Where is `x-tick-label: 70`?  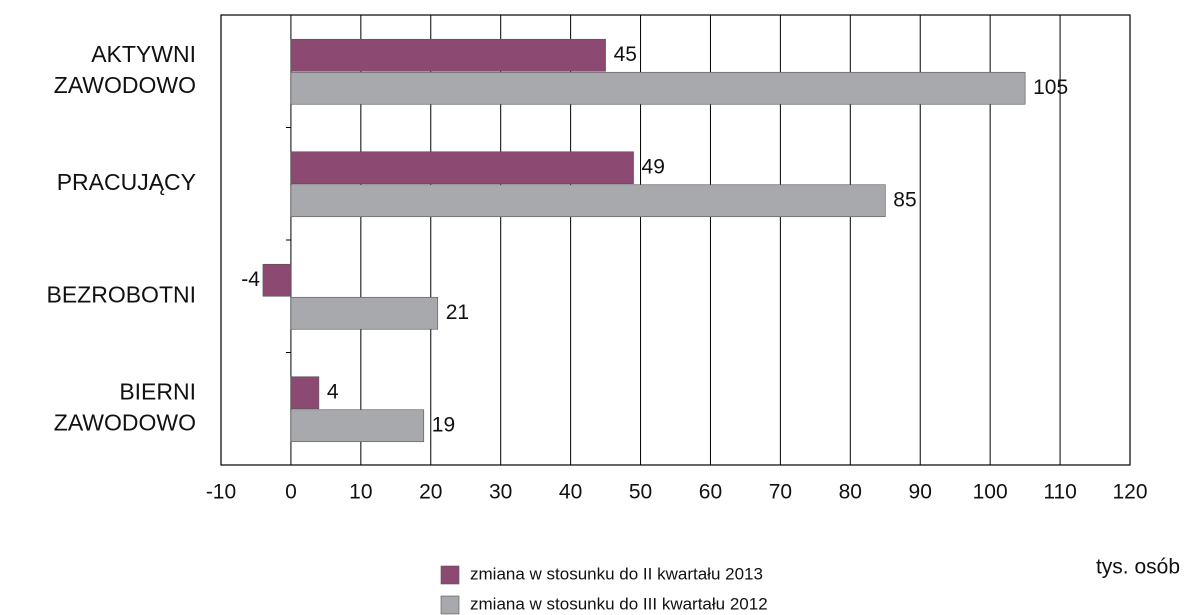
x-tick-label: 70 is located at coordinates (780, 492).